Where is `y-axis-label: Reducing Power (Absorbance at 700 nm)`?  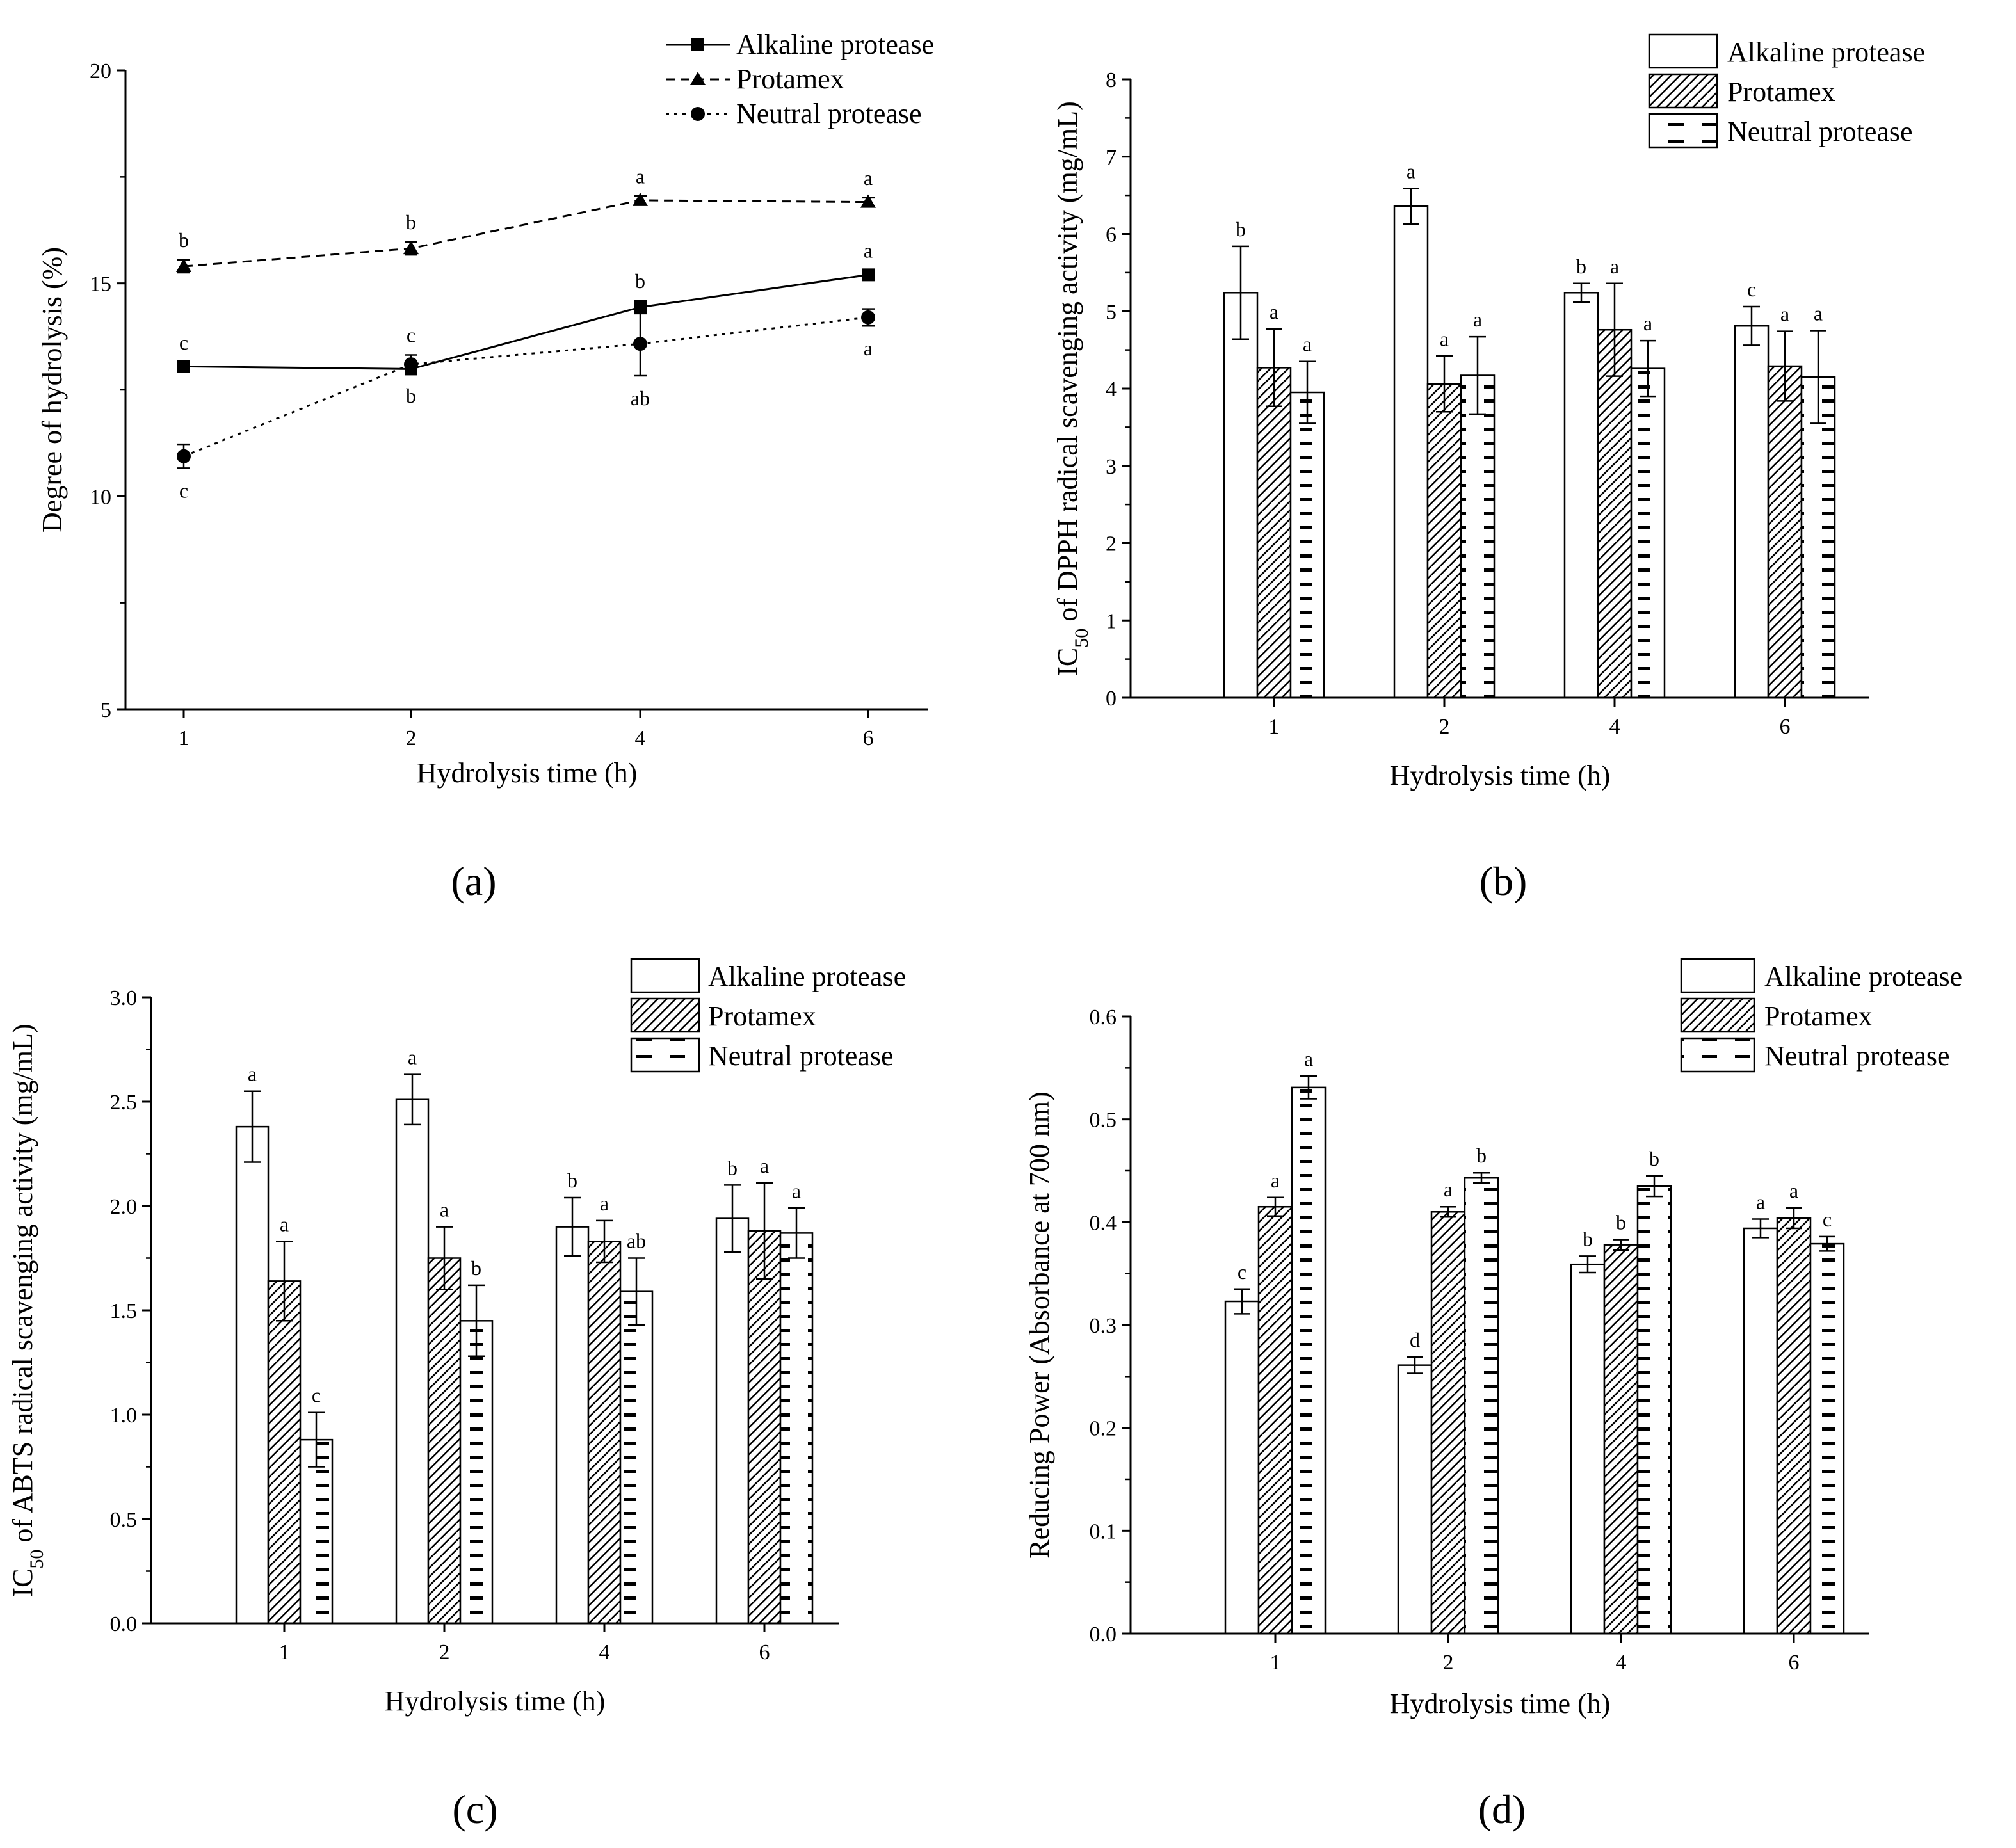
y-axis-label: Reducing Power (Absorbance at 700 nm) is located at coordinates (1039, 1324).